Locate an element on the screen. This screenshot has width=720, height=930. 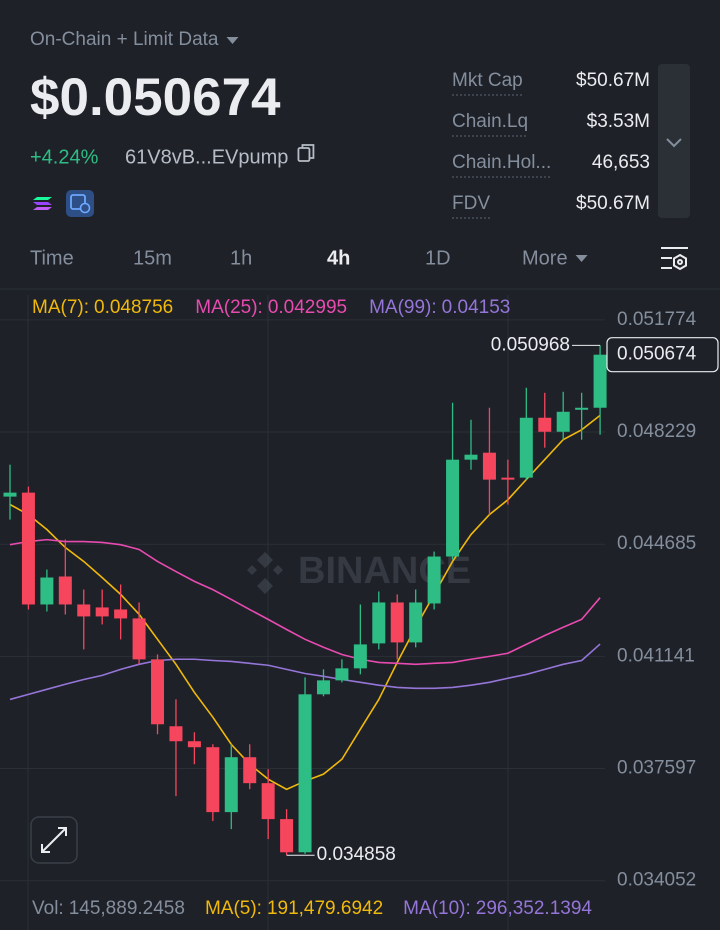
ma-legend-value: 0.04153 is located at coordinates (476, 307).